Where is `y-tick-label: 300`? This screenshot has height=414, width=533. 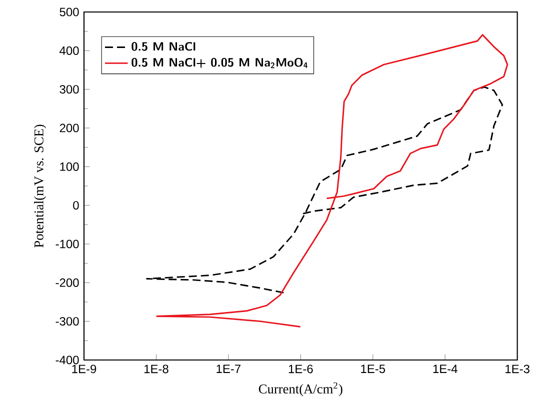 y-tick-label: 300 is located at coordinates (69, 89).